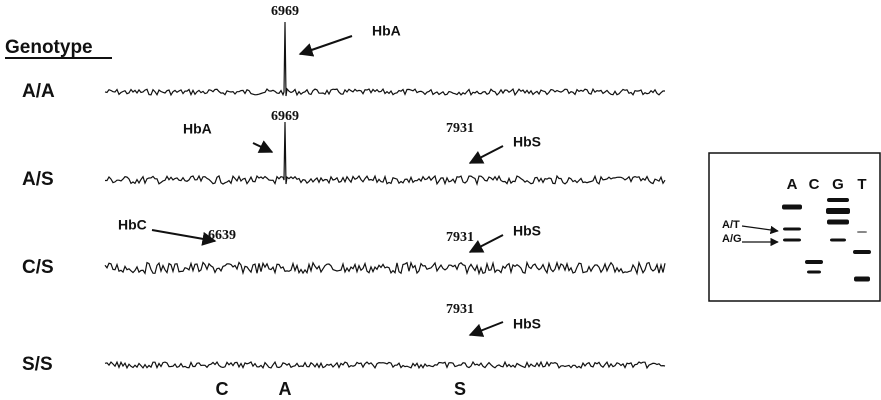  Describe the element at coordinates (760, 230) in the screenshot. I see `marker-arrow` at that location.